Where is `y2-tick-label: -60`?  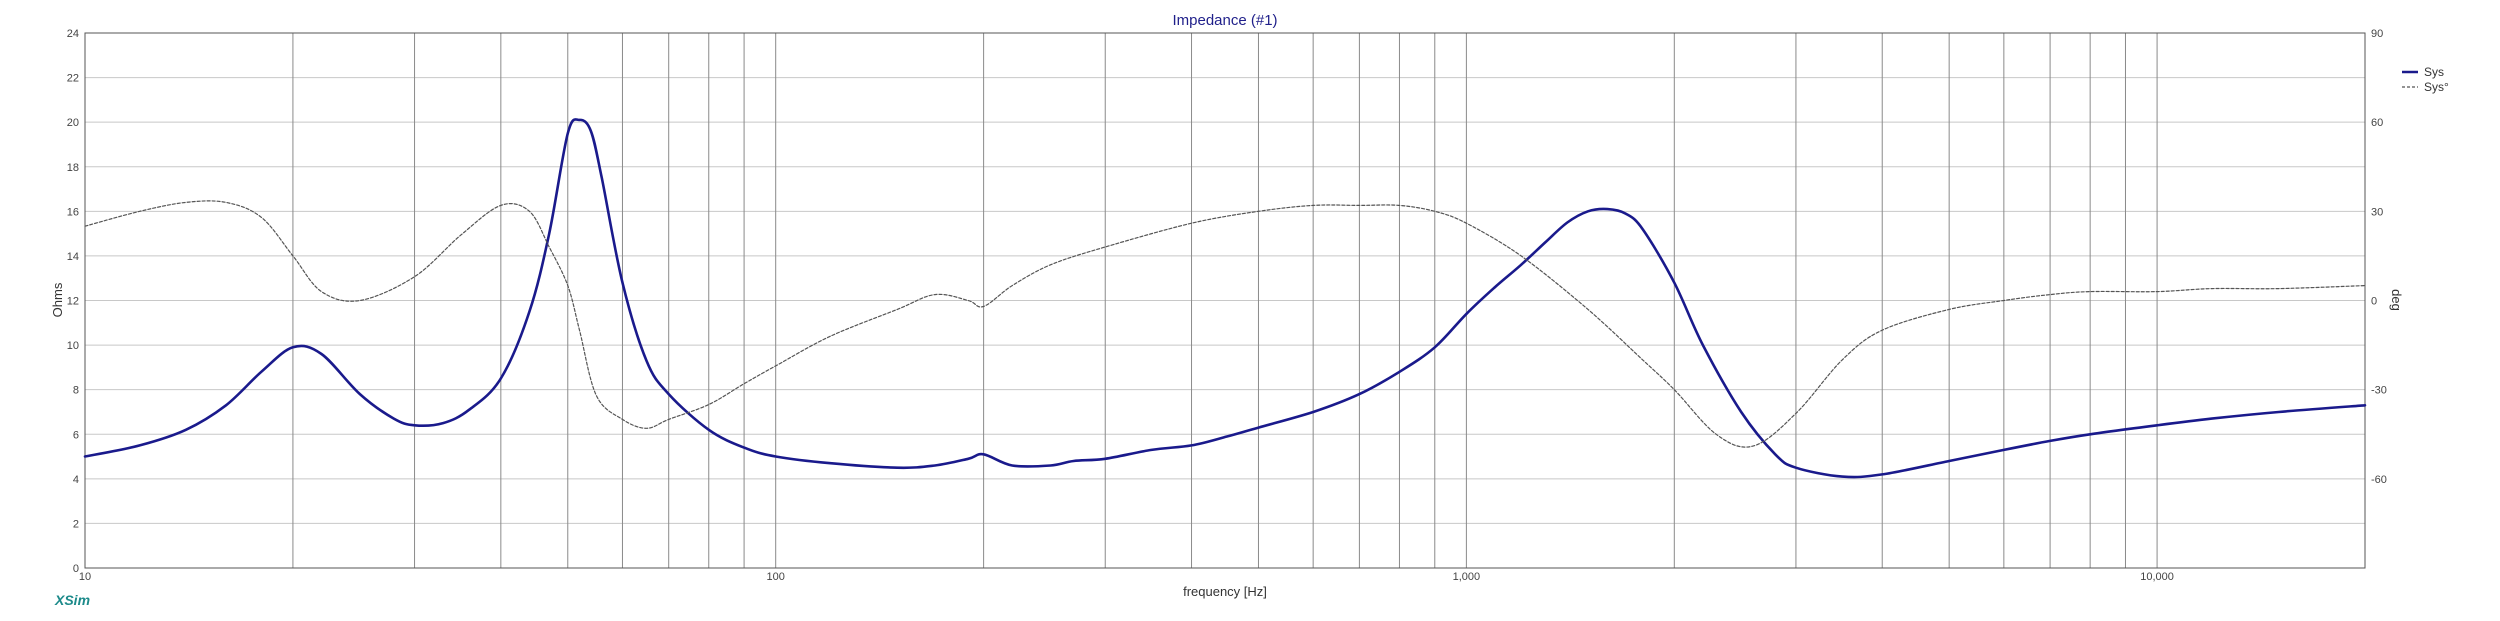
y2-tick-label: -60 is located at coordinates (2379, 480).